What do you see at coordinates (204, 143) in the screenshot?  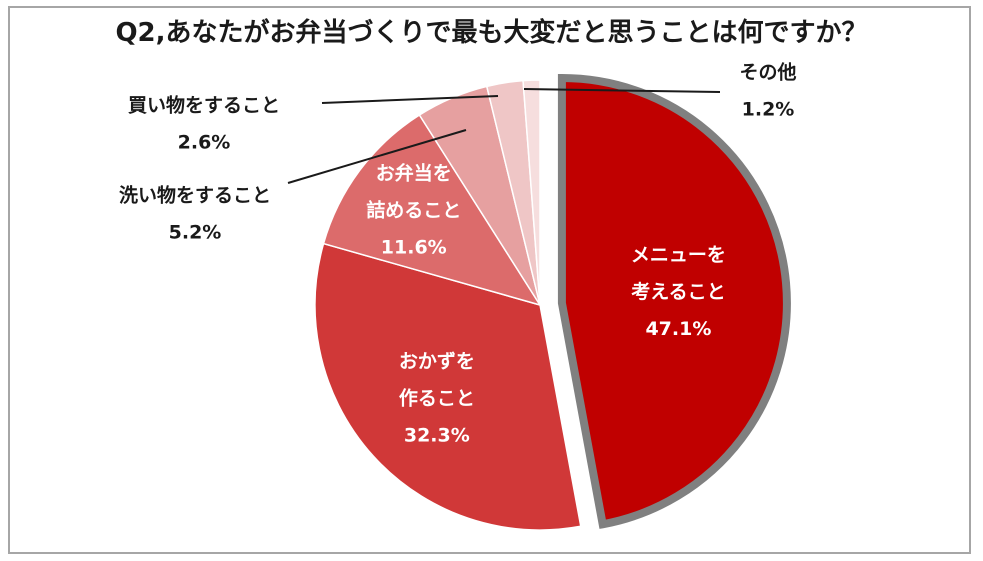 I see `slice-value-label-4: 2.6%` at bounding box center [204, 143].